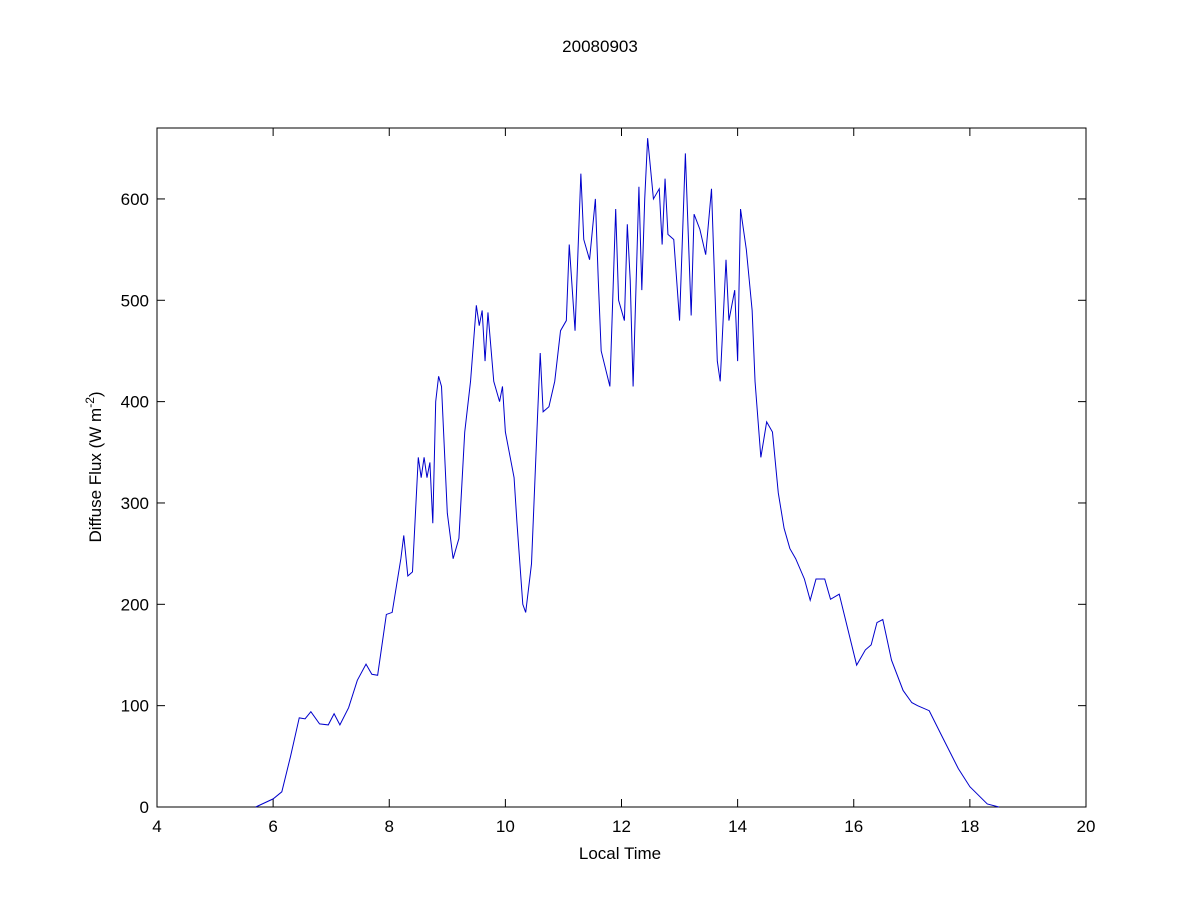 The height and width of the screenshot is (905, 1200). Describe the element at coordinates (1086, 826) in the screenshot. I see `x-tick-label: 20` at that location.